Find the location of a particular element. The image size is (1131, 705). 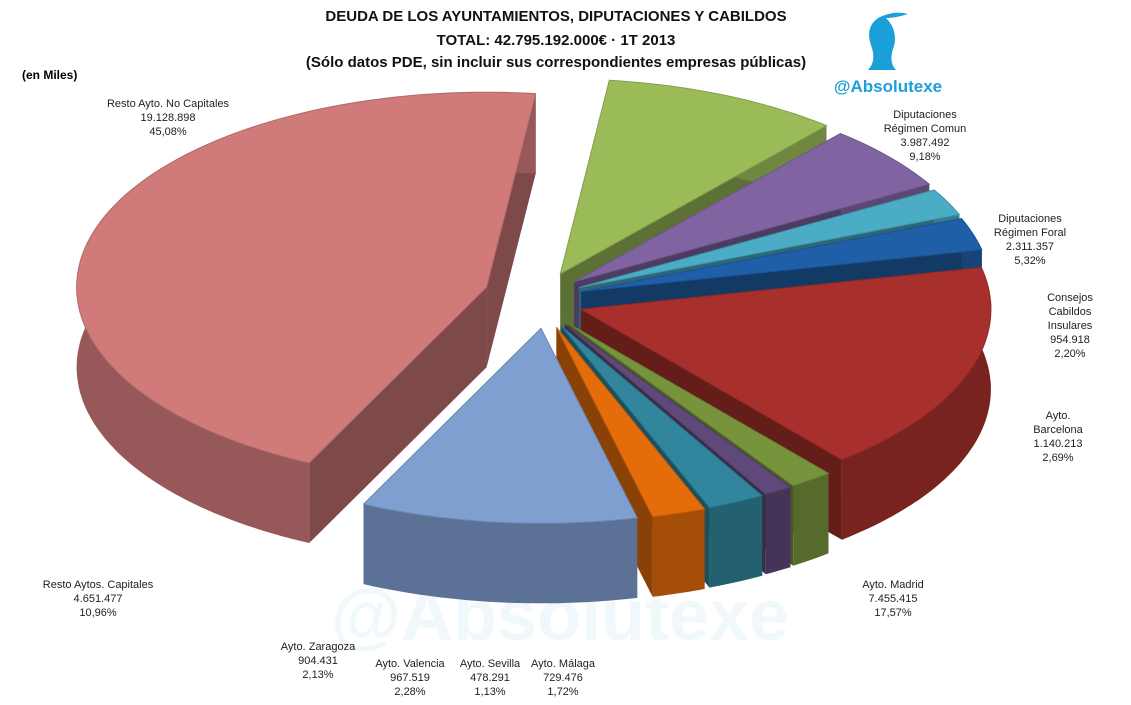

data-label: Ayto. Sevilla 478.291 1,13% is located at coordinates (490, 678).